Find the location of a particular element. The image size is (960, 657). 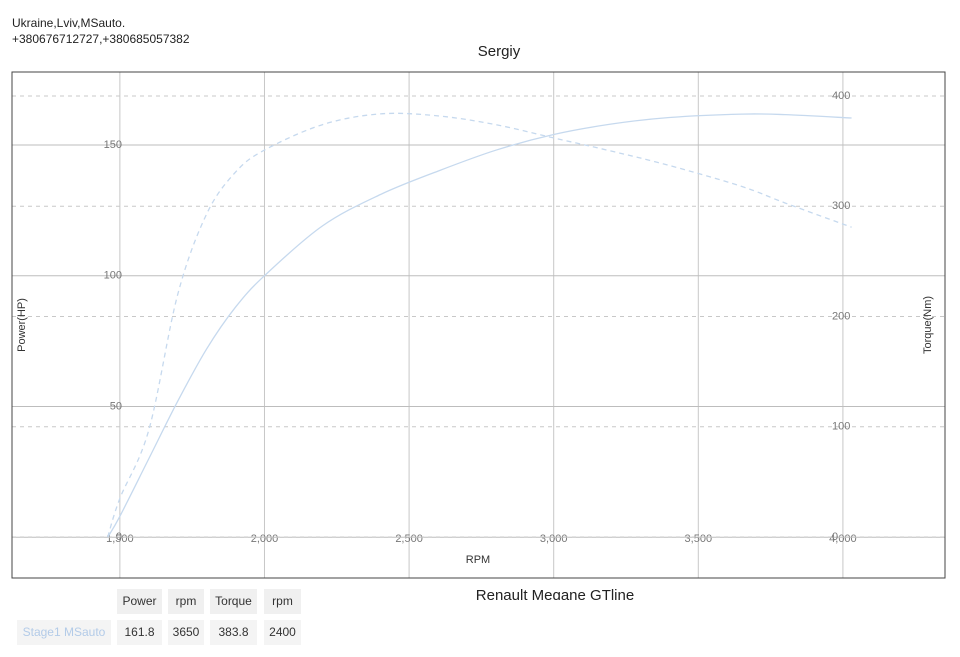

x-tick-label: 3,000 is located at coordinates (554, 539).